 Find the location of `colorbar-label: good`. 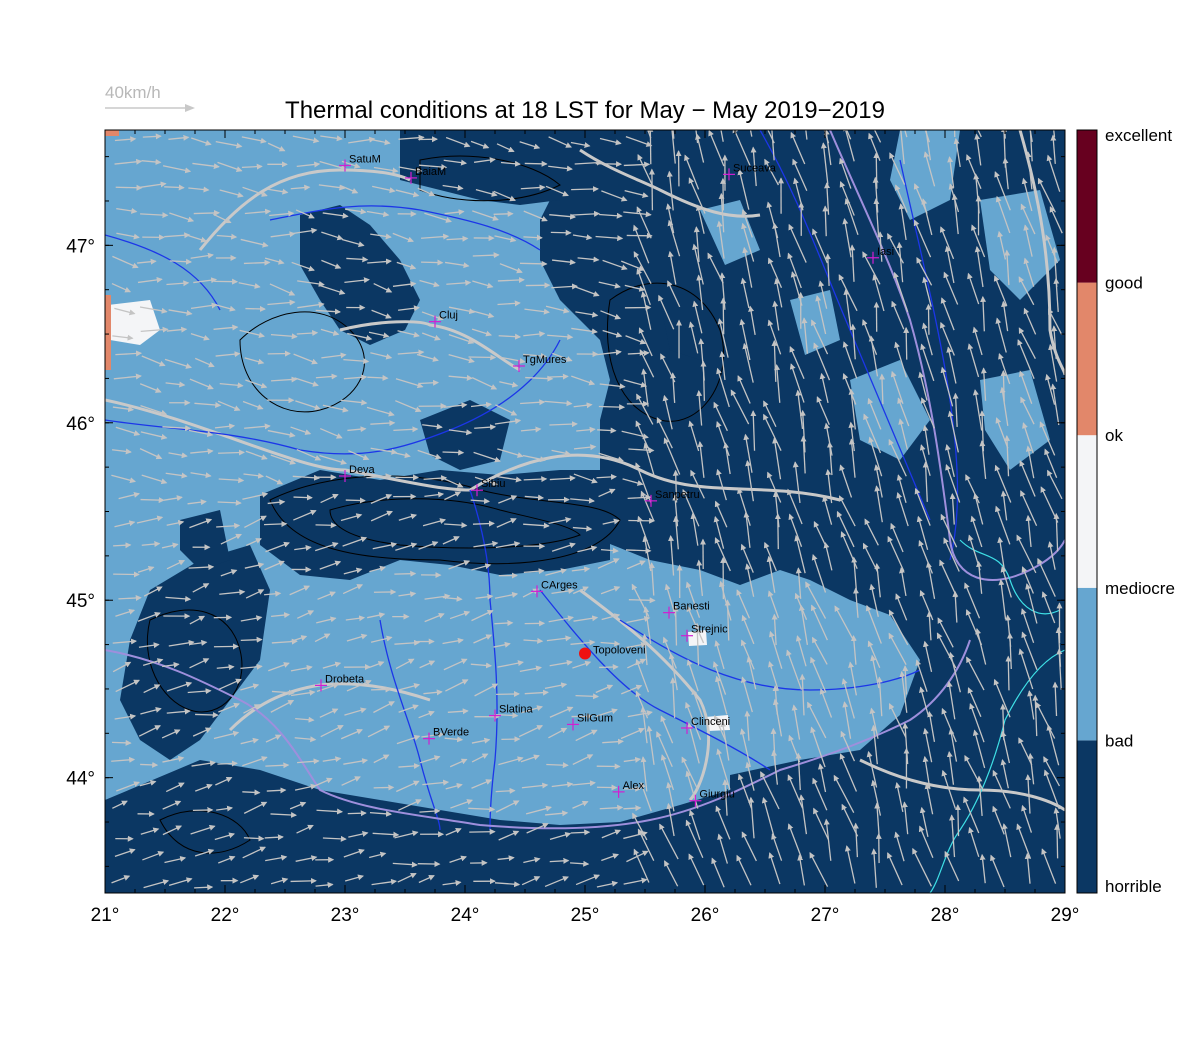

colorbar-label: good is located at coordinates (1124, 283).